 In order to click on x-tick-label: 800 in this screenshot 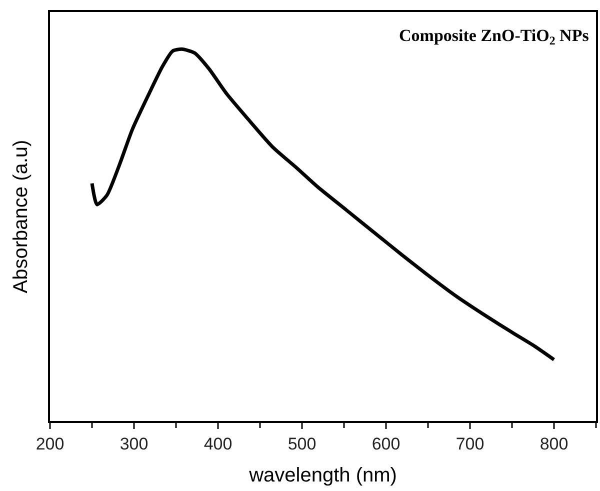, I will do `click(554, 444)`.